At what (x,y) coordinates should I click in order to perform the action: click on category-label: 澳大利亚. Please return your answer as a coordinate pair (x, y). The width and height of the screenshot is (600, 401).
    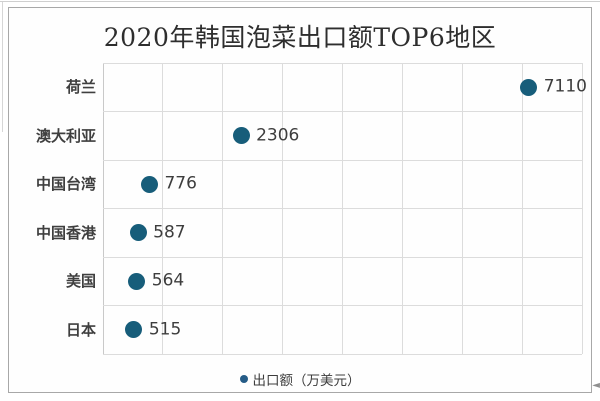
    Looking at the image, I should click on (65, 135).